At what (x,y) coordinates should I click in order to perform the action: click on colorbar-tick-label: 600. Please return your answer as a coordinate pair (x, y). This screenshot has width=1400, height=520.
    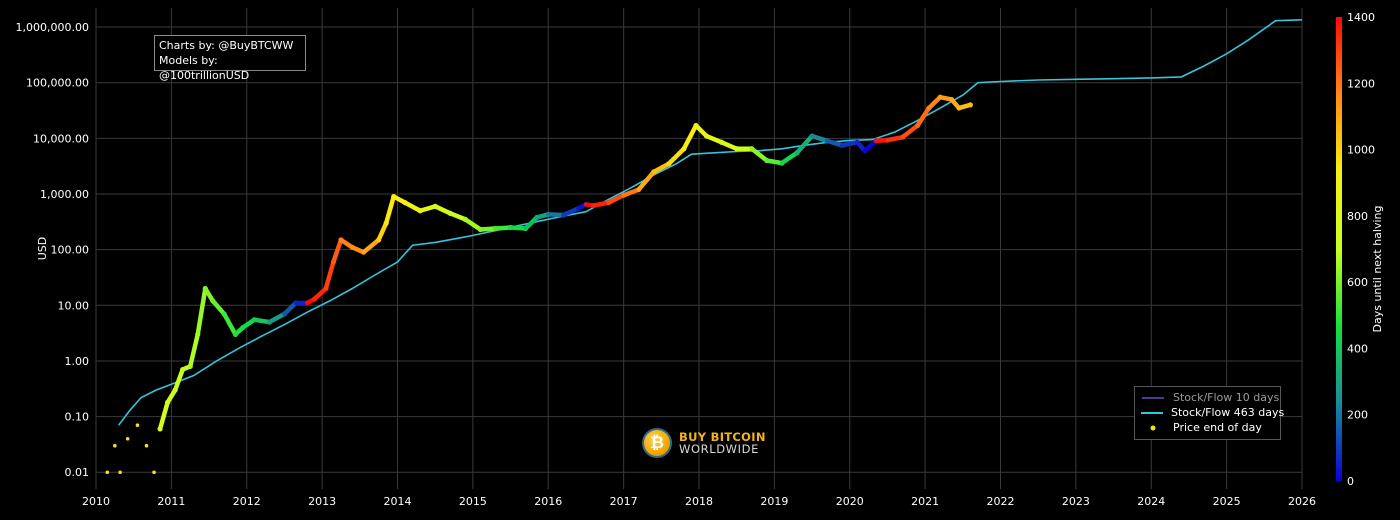
    Looking at the image, I should click on (1357, 282).